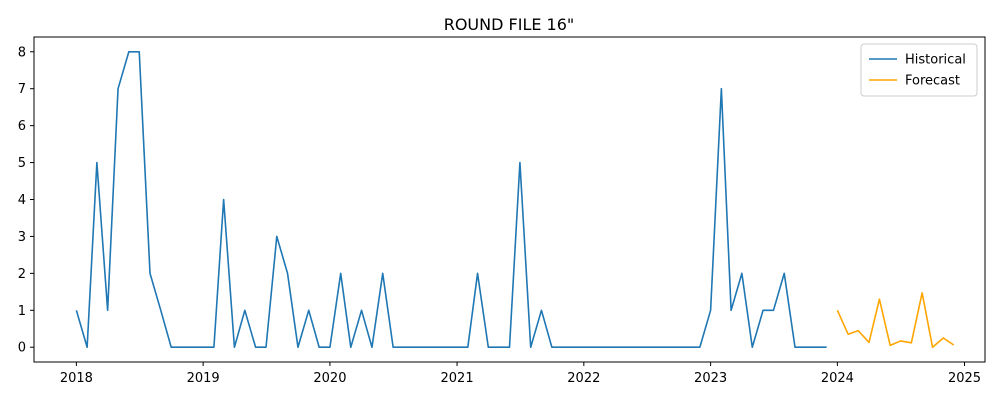 The image size is (1000, 400). I want to click on legend-label: Historical, so click(935, 60).